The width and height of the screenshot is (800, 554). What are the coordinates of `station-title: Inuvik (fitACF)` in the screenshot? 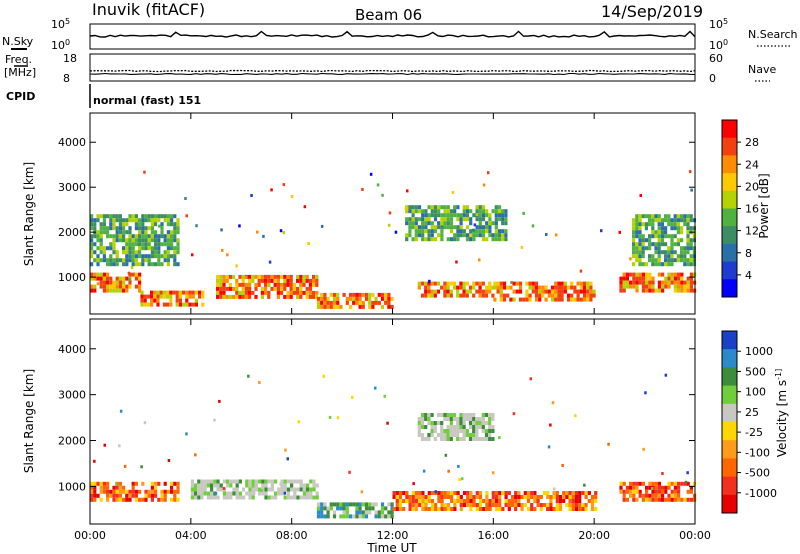 It's located at (148, 9).